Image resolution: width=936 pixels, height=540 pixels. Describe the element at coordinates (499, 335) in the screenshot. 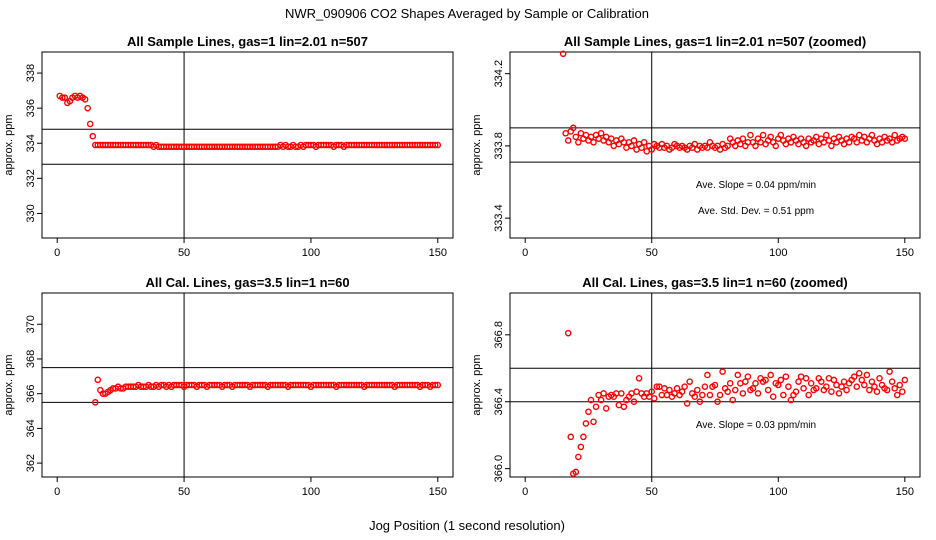

I see `y-tick-label: 366.8` at that location.